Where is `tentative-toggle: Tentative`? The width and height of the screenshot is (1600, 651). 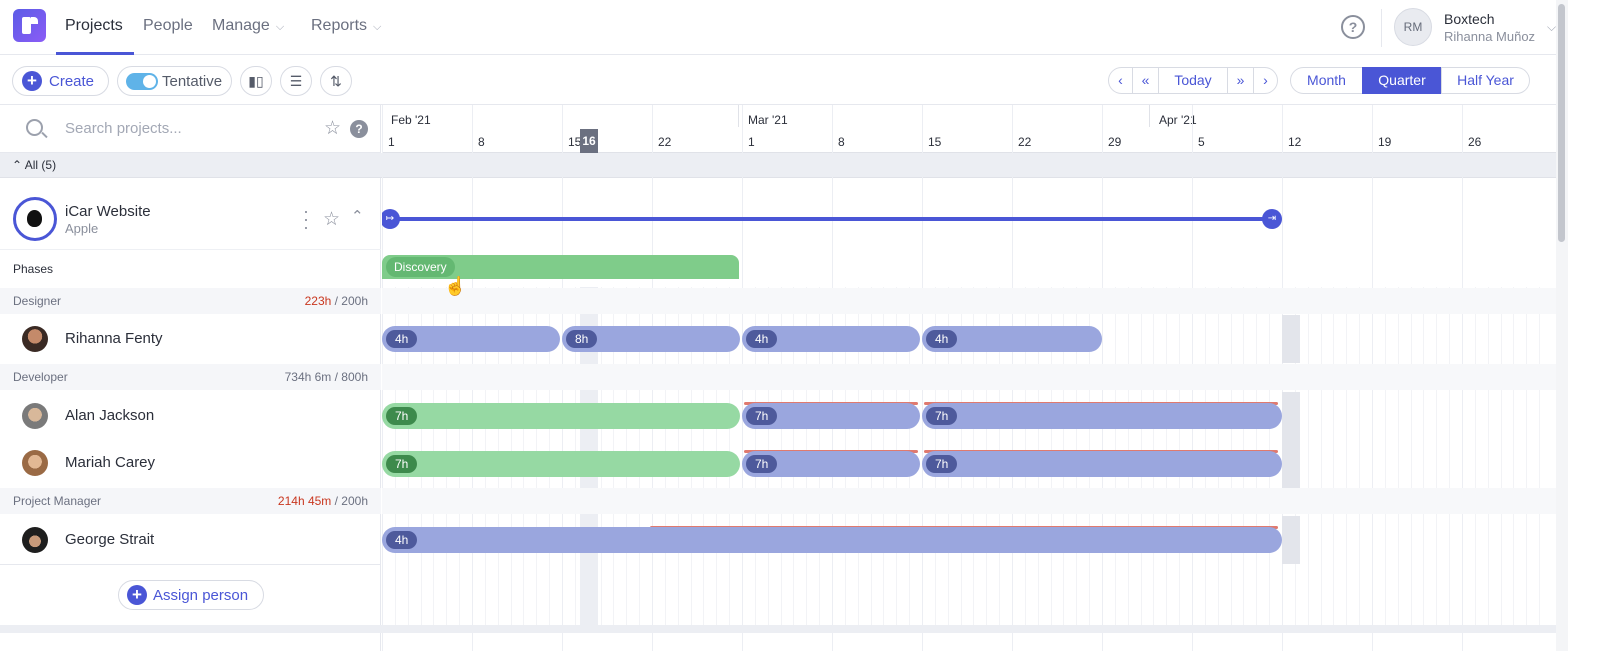
tentative-toggle: Tentative is located at coordinates (174, 81).